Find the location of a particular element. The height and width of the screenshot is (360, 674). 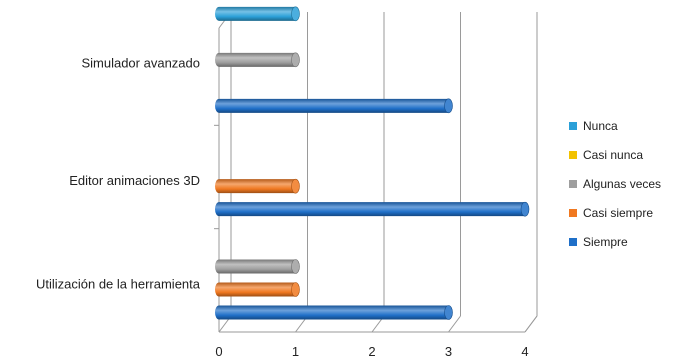

x-tick-labels: 0 1 2 3 4 is located at coordinates (371, 351).